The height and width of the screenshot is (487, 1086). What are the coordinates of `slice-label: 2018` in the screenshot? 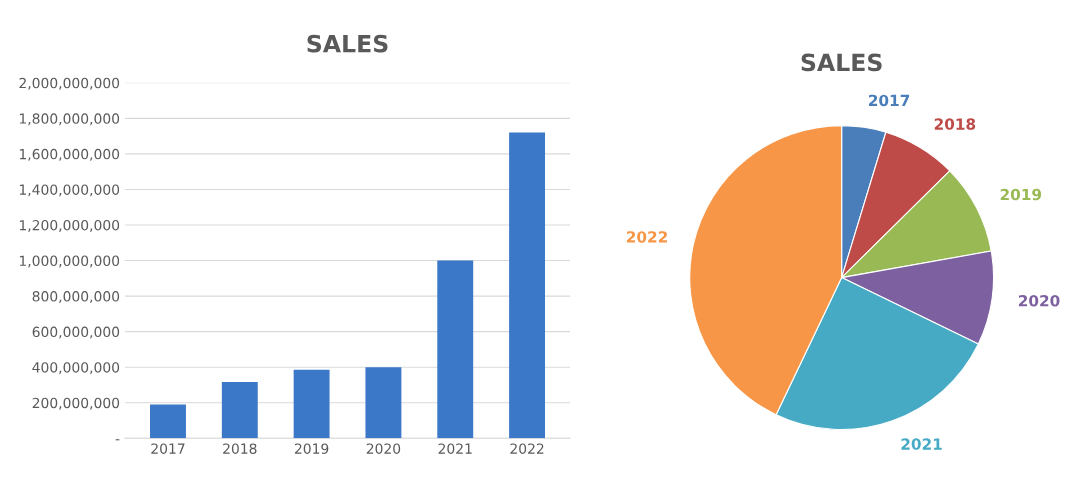 It's located at (955, 124).